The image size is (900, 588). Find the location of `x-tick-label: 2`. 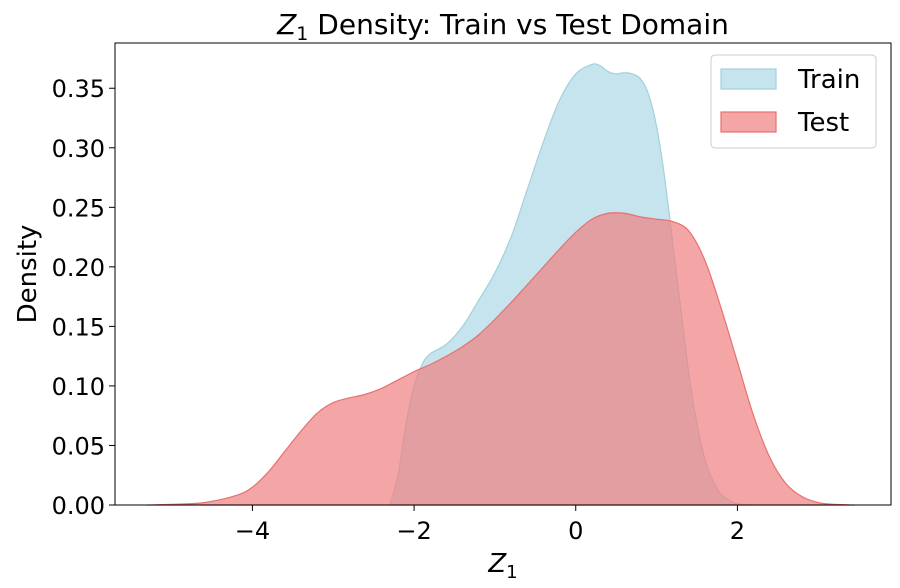

x-tick-label: 2 is located at coordinates (737, 531).